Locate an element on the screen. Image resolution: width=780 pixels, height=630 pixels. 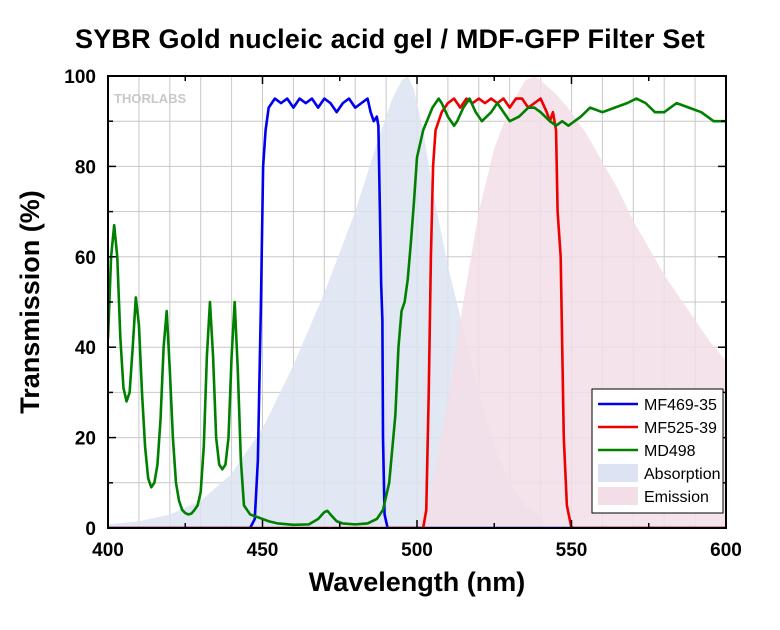
x-tick-label: 400 is located at coordinates (108, 550).